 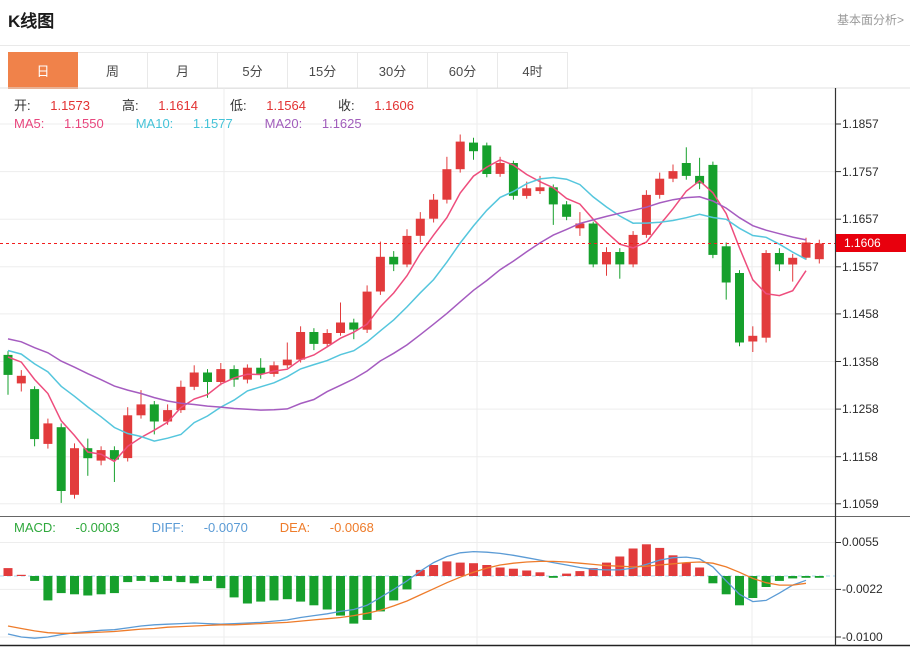 What do you see at coordinates (67, 527) in the screenshot?
I see `legend-item: MACD: -0.0003` at bounding box center [67, 527].